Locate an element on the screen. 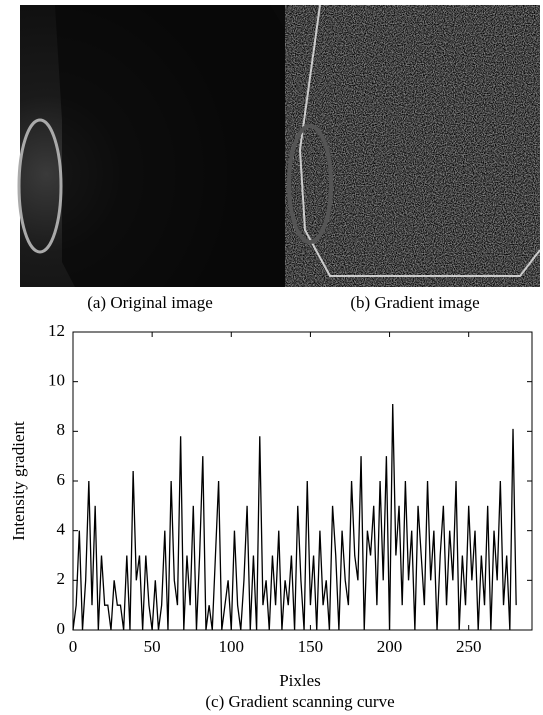  y-tick-label: 8 is located at coordinates (61, 429).